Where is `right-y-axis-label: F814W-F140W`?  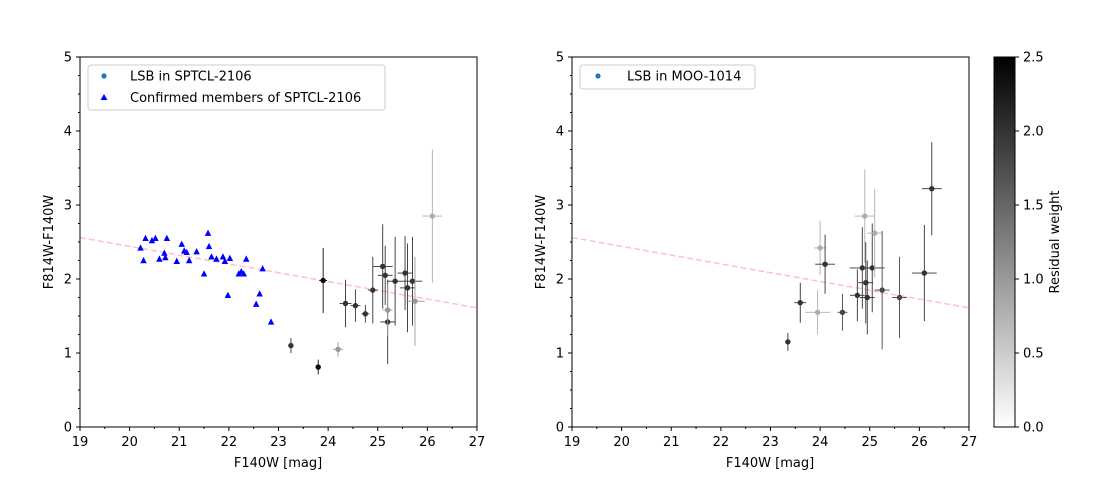
right-y-axis-label: F814W-F140W is located at coordinates (541, 242).